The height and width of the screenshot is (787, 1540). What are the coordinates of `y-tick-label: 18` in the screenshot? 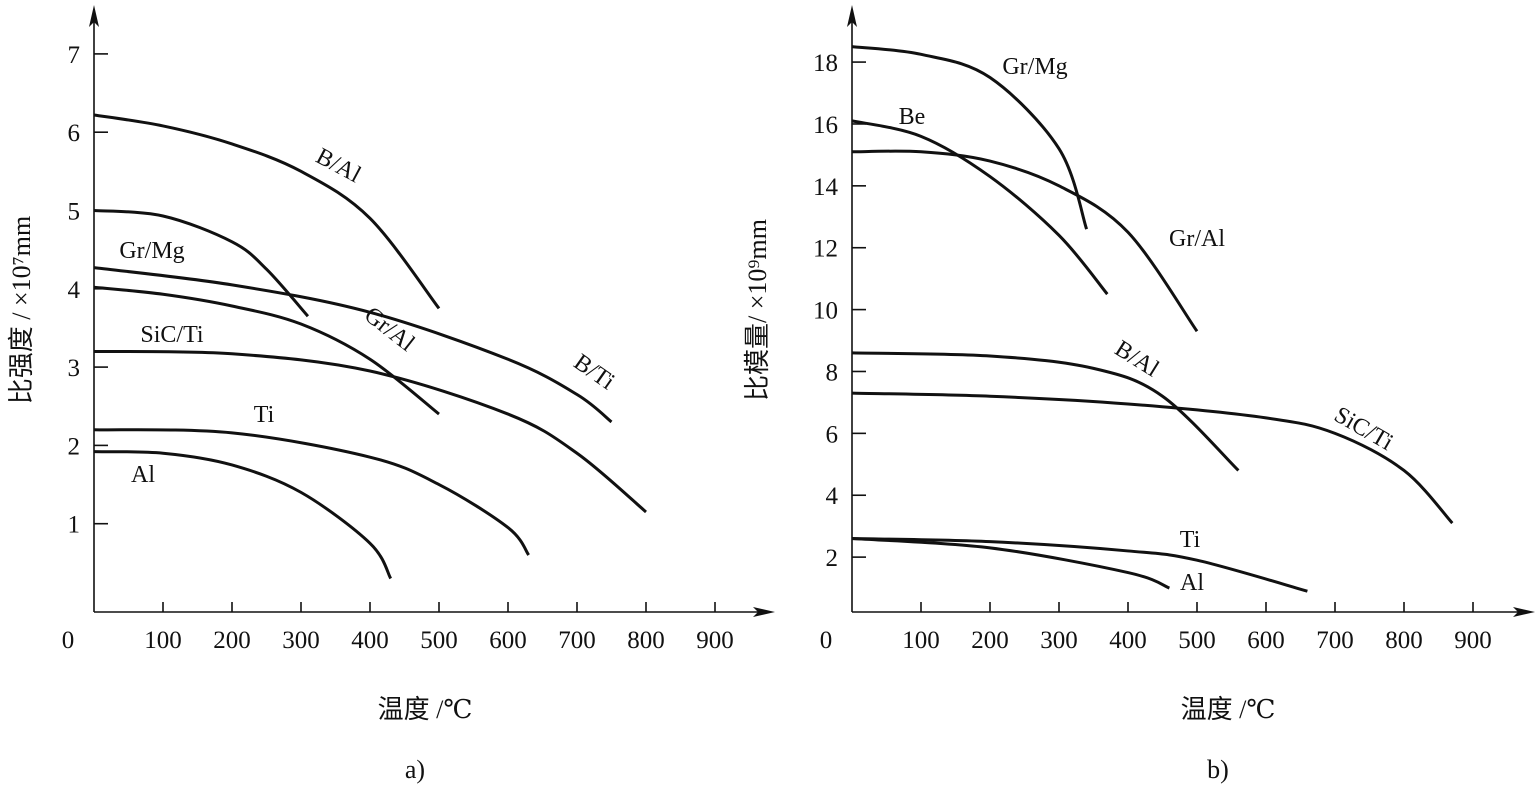 It's located at (825, 63).